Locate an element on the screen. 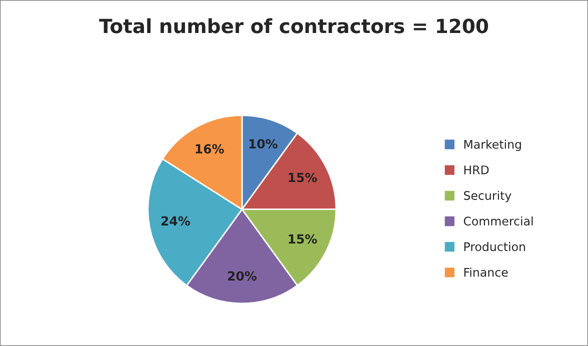 This screenshot has height=346, width=588. data-label: 20% is located at coordinates (242, 276).